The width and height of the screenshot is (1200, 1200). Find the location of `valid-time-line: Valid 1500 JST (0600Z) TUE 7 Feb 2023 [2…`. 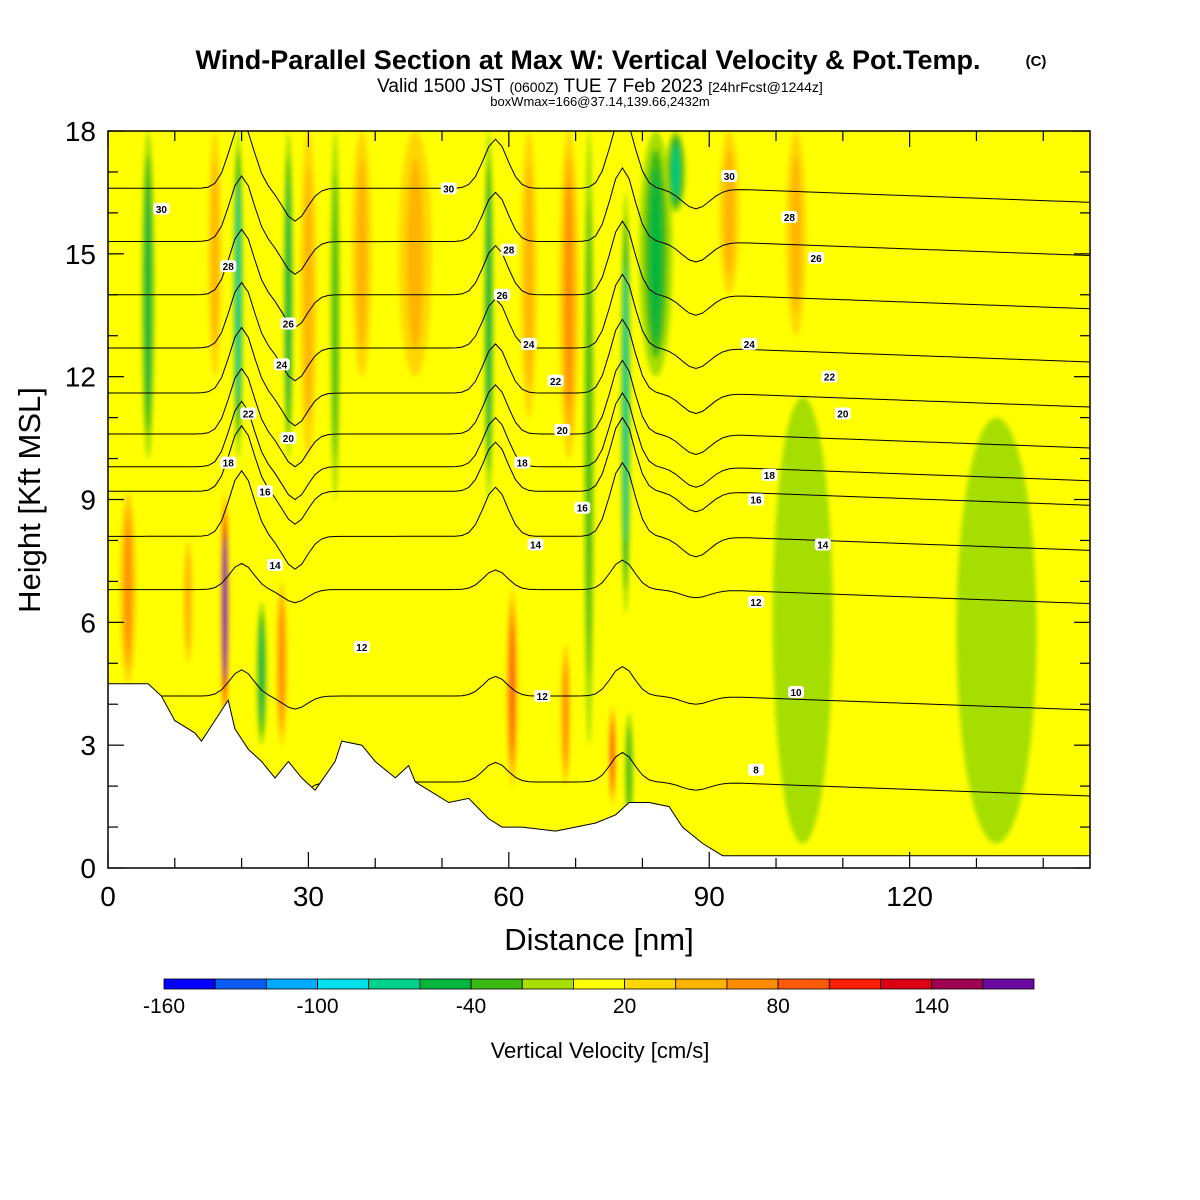

valid-time-line: Valid 1500 JST (0600Z) TUE 7 Feb 2023 [2… is located at coordinates (600, 86).